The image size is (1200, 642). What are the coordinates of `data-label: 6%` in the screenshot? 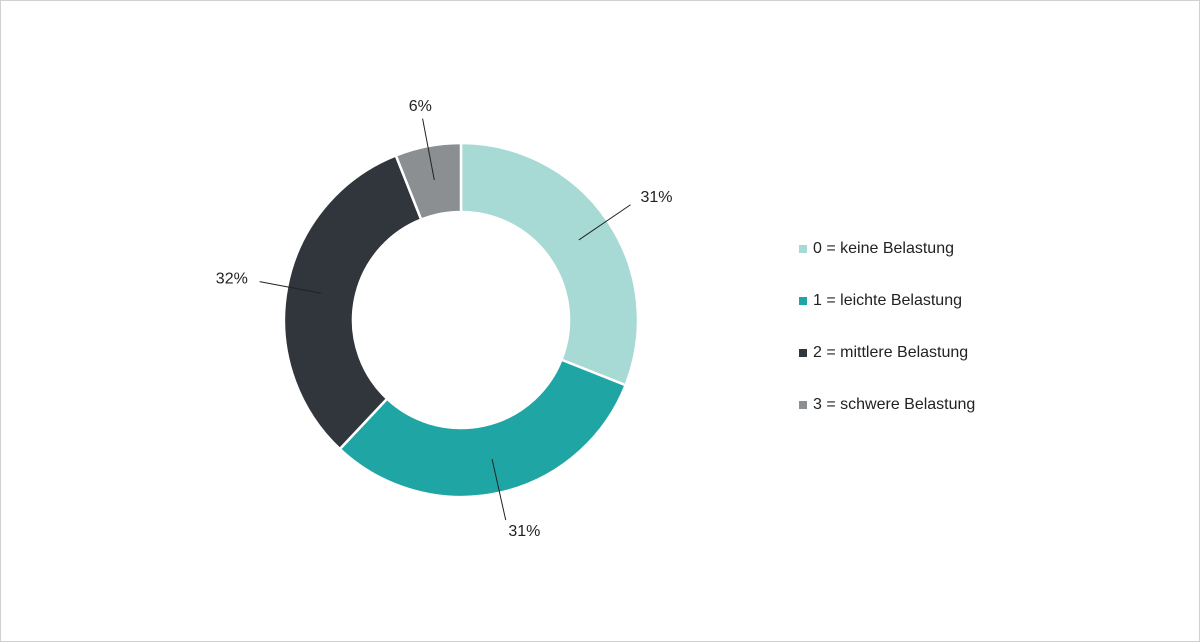 It's located at (420, 106).